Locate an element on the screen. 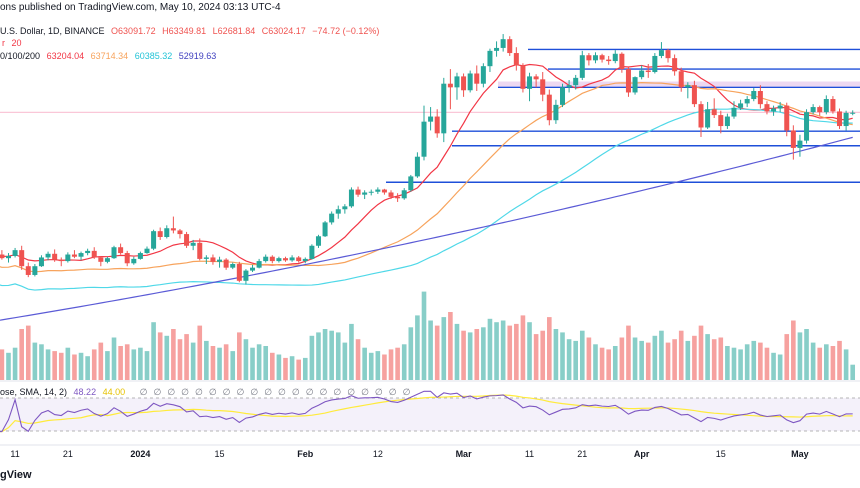  ma200-value: 60385.32 is located at coordinates (153, 56).